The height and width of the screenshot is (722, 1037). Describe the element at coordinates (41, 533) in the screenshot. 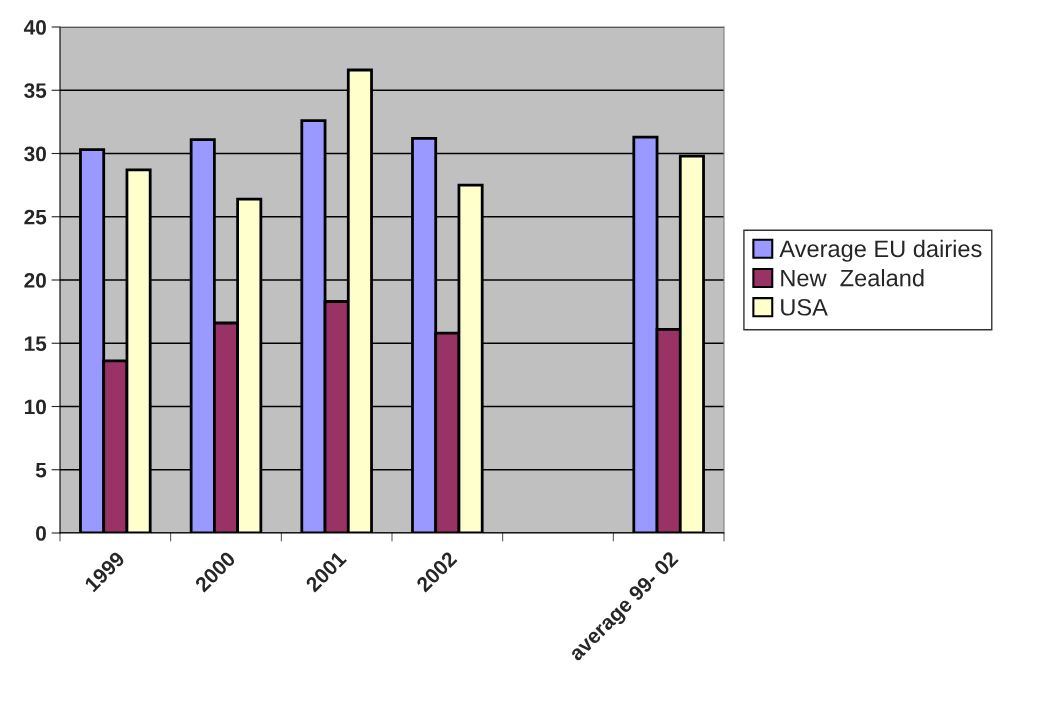

I see `y-tick-label: 0` at that location.